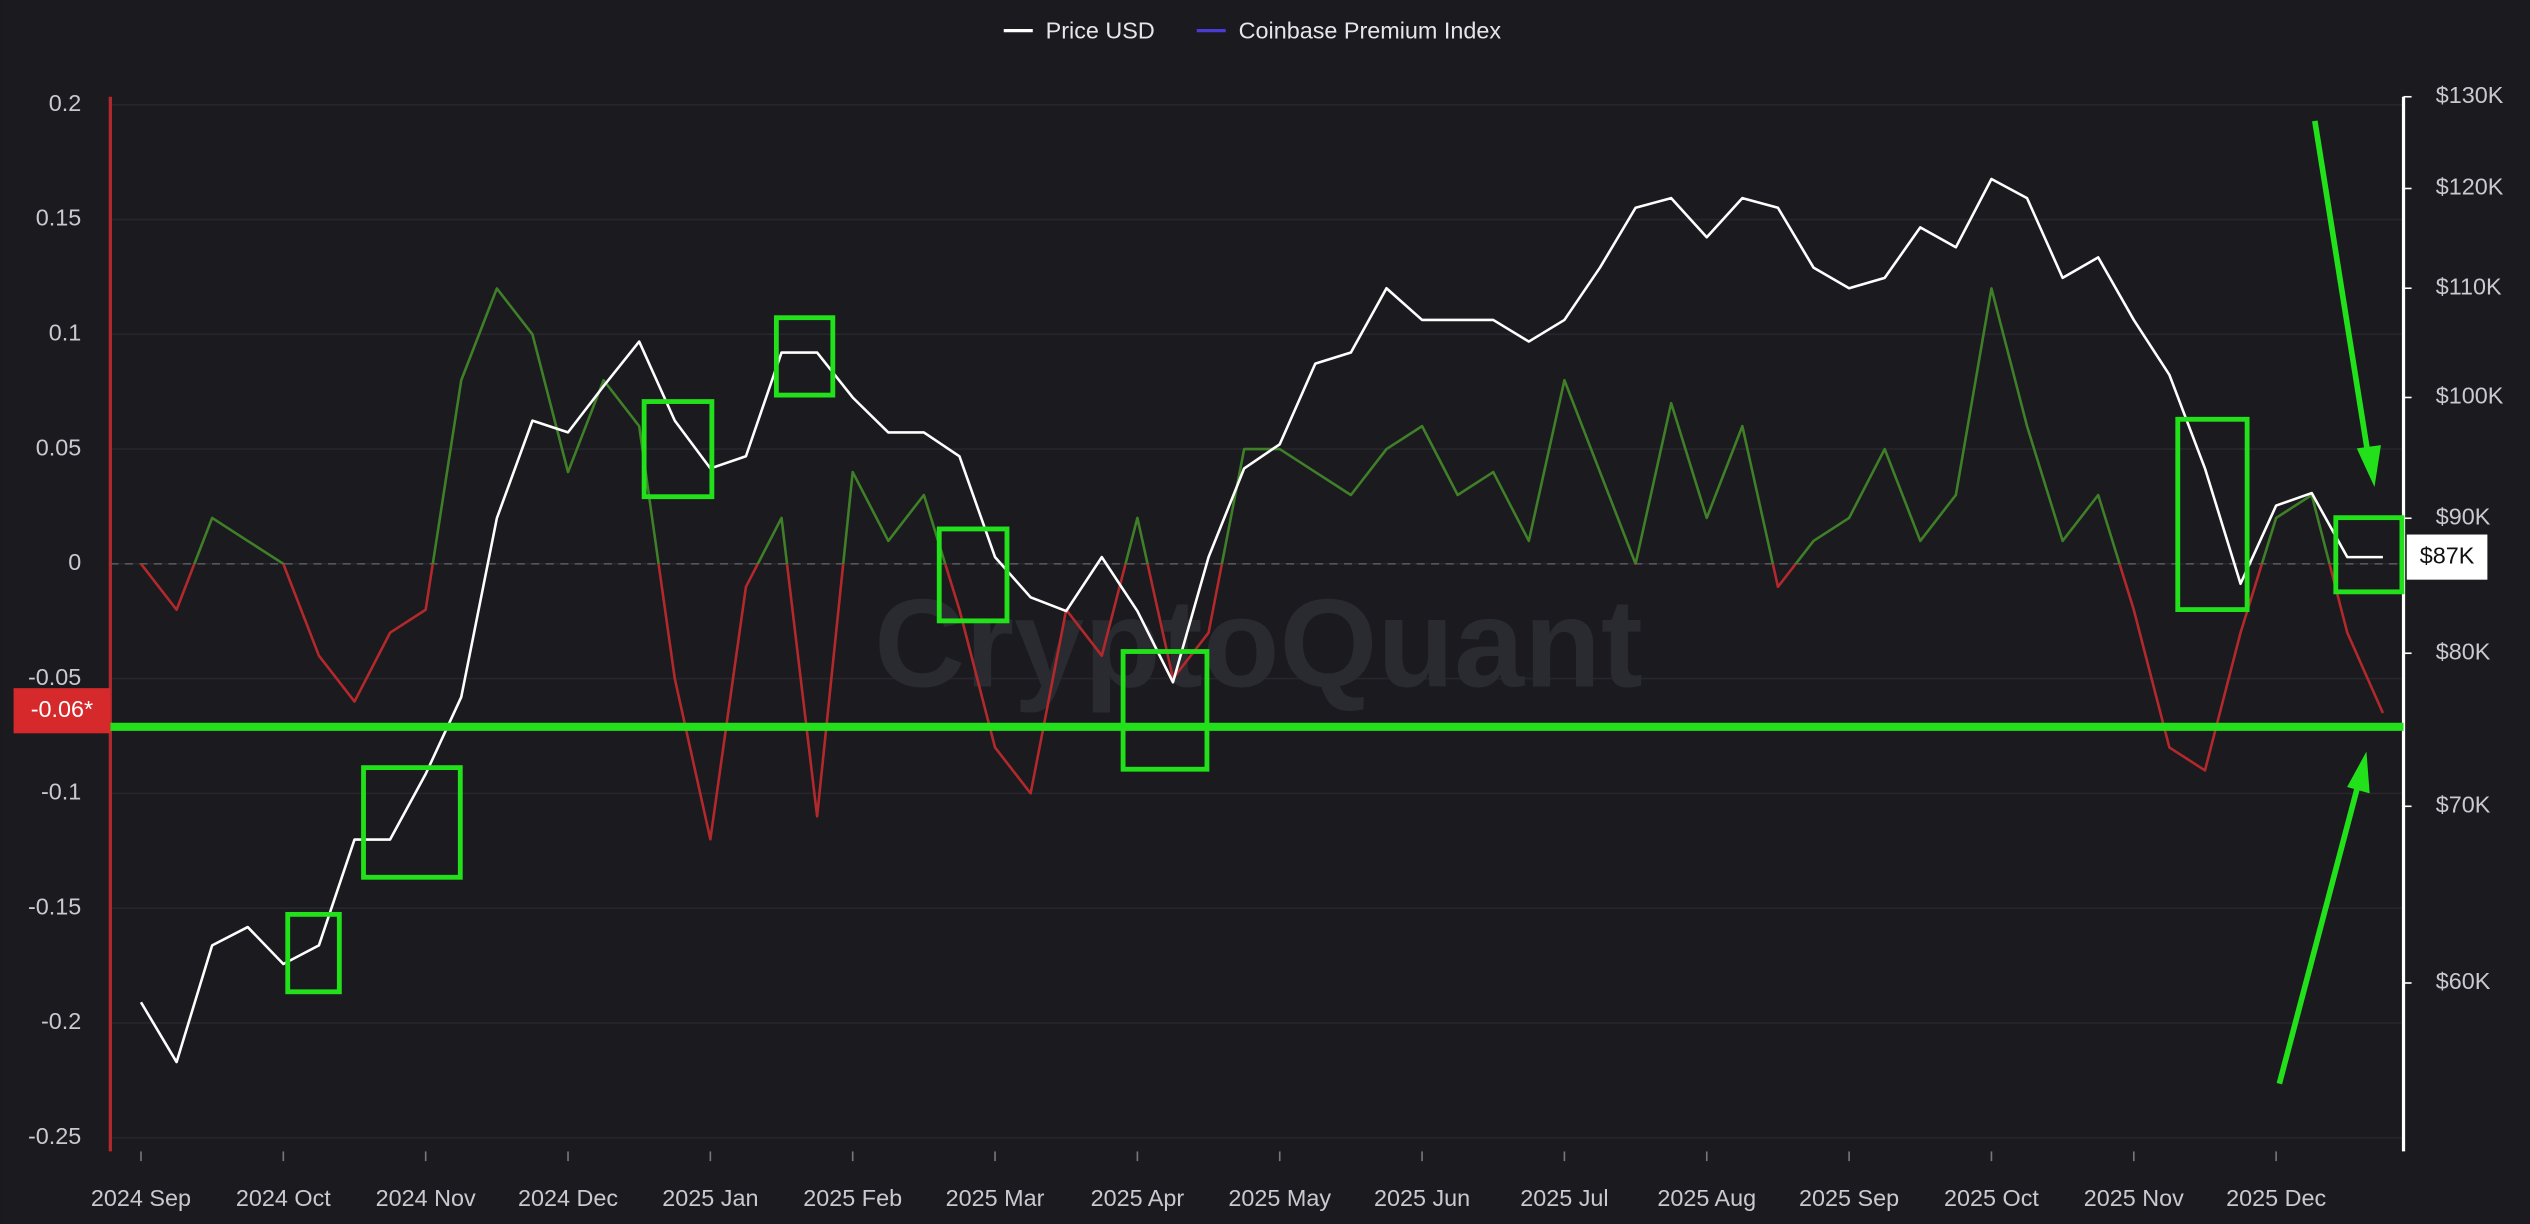 Image resolution: width=2530 pixels, height=1224 pixels. Describe the element at coordinates (1422, 1198) in the screenshot. I see `x-tick-label: 2025 Jun` at that location.